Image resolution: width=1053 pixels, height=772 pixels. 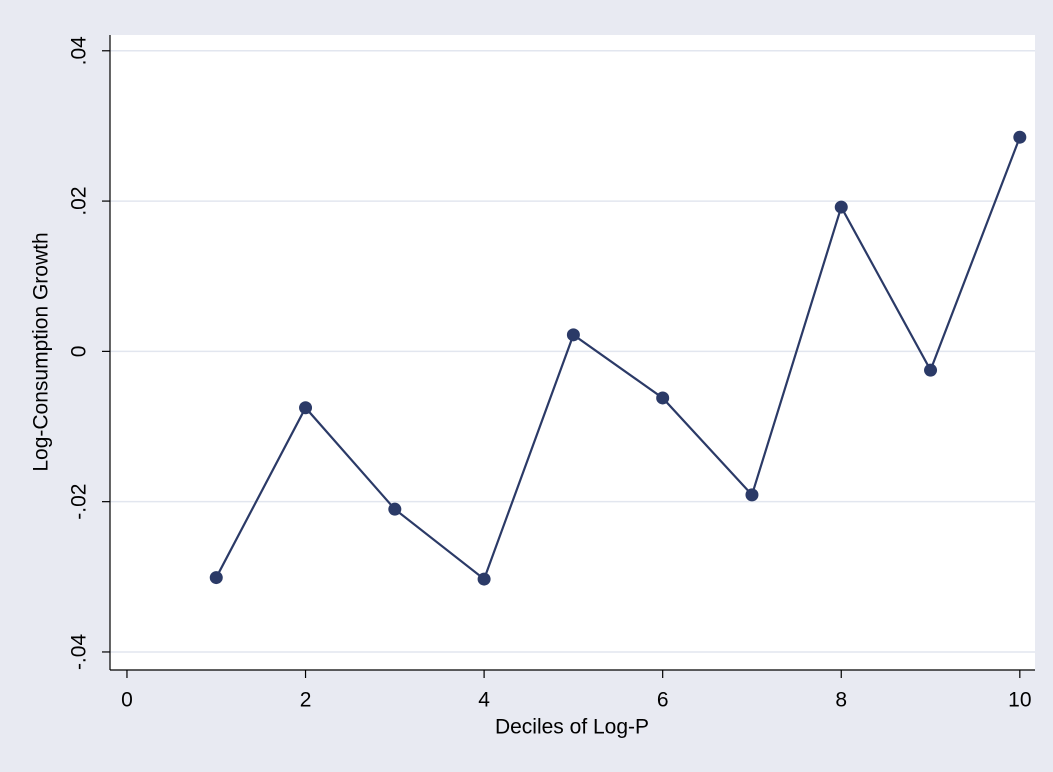 I want to click on y-tick-label: -.02, so click(x=79, y=502).